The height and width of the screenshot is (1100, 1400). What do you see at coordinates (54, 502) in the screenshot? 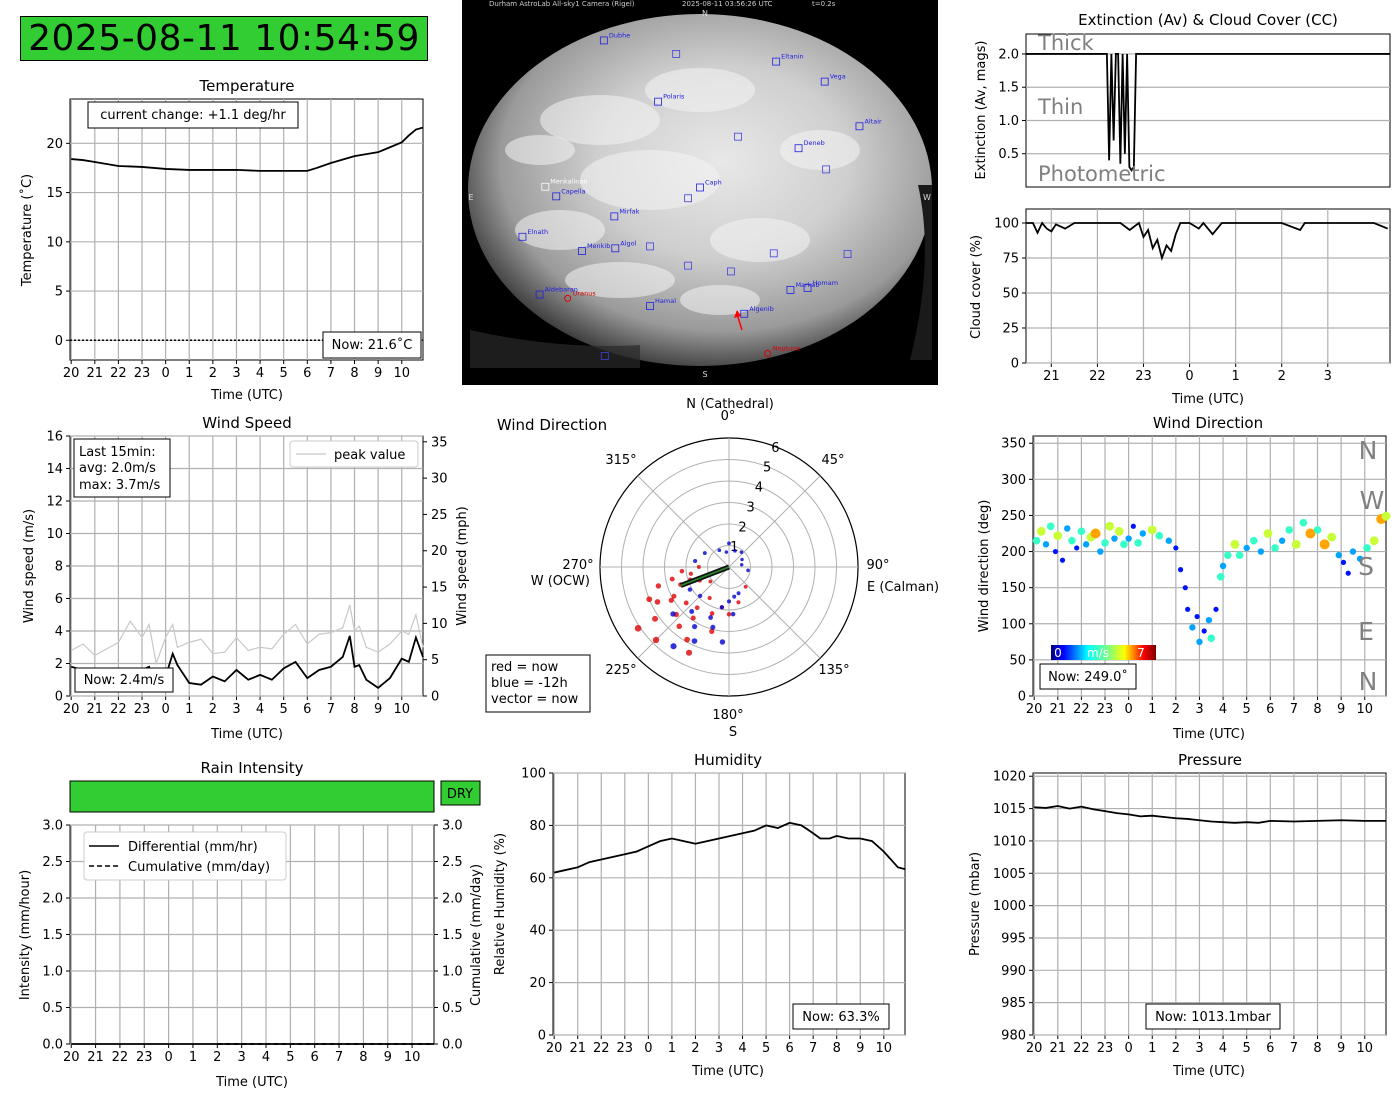
I see `wind_speed-ytick-label: 12` at bounding box center [54, 502].